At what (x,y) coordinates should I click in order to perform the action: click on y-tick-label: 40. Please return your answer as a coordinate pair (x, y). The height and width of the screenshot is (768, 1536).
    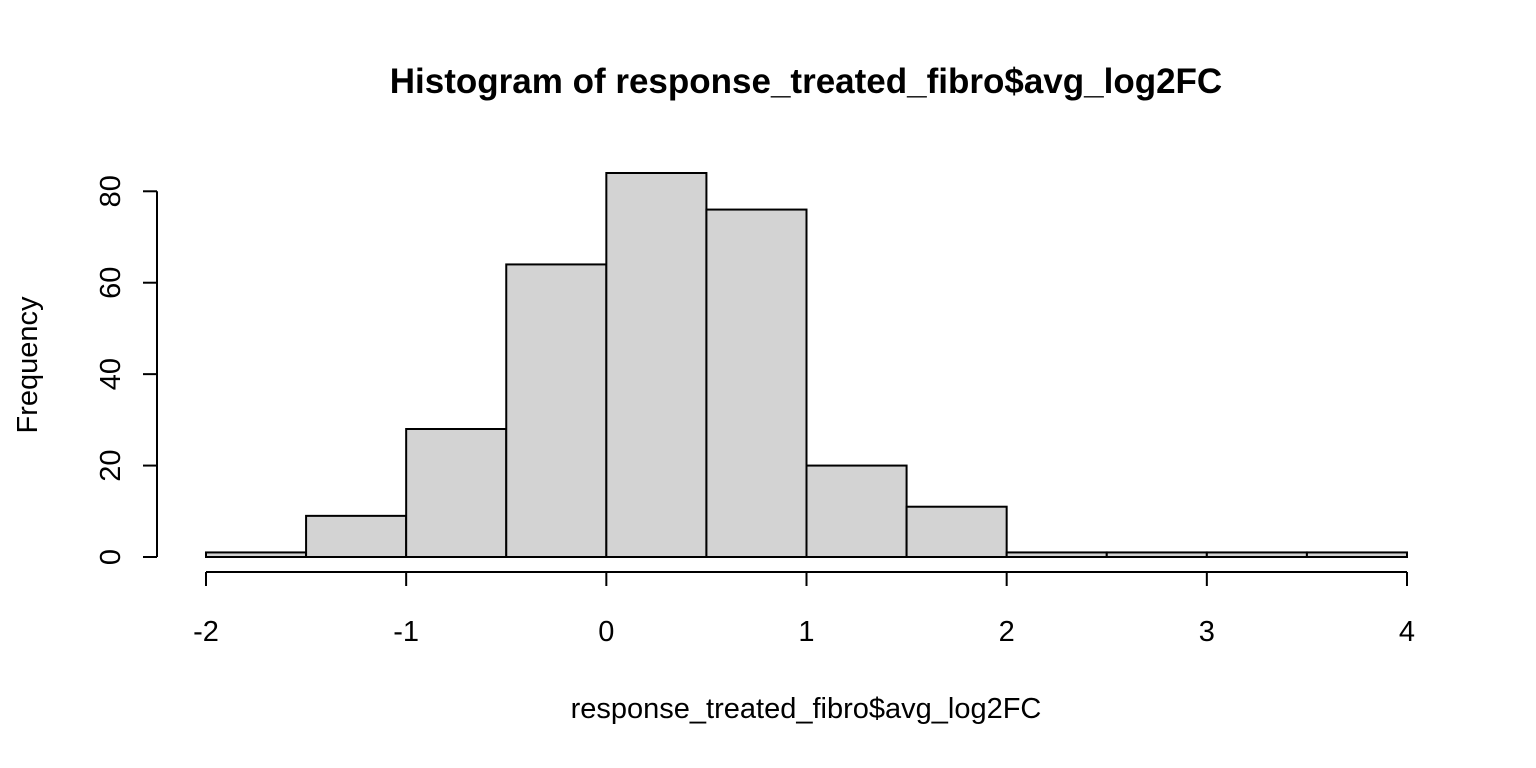
    Looking at the image, I should click on (111, 374).